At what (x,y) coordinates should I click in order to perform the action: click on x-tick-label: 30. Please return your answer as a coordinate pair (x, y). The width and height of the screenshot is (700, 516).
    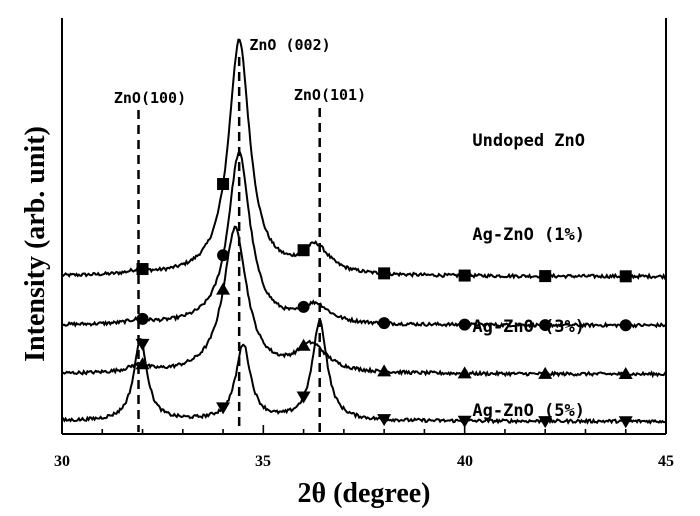
    Looking at the image, I should click on (62, 461).